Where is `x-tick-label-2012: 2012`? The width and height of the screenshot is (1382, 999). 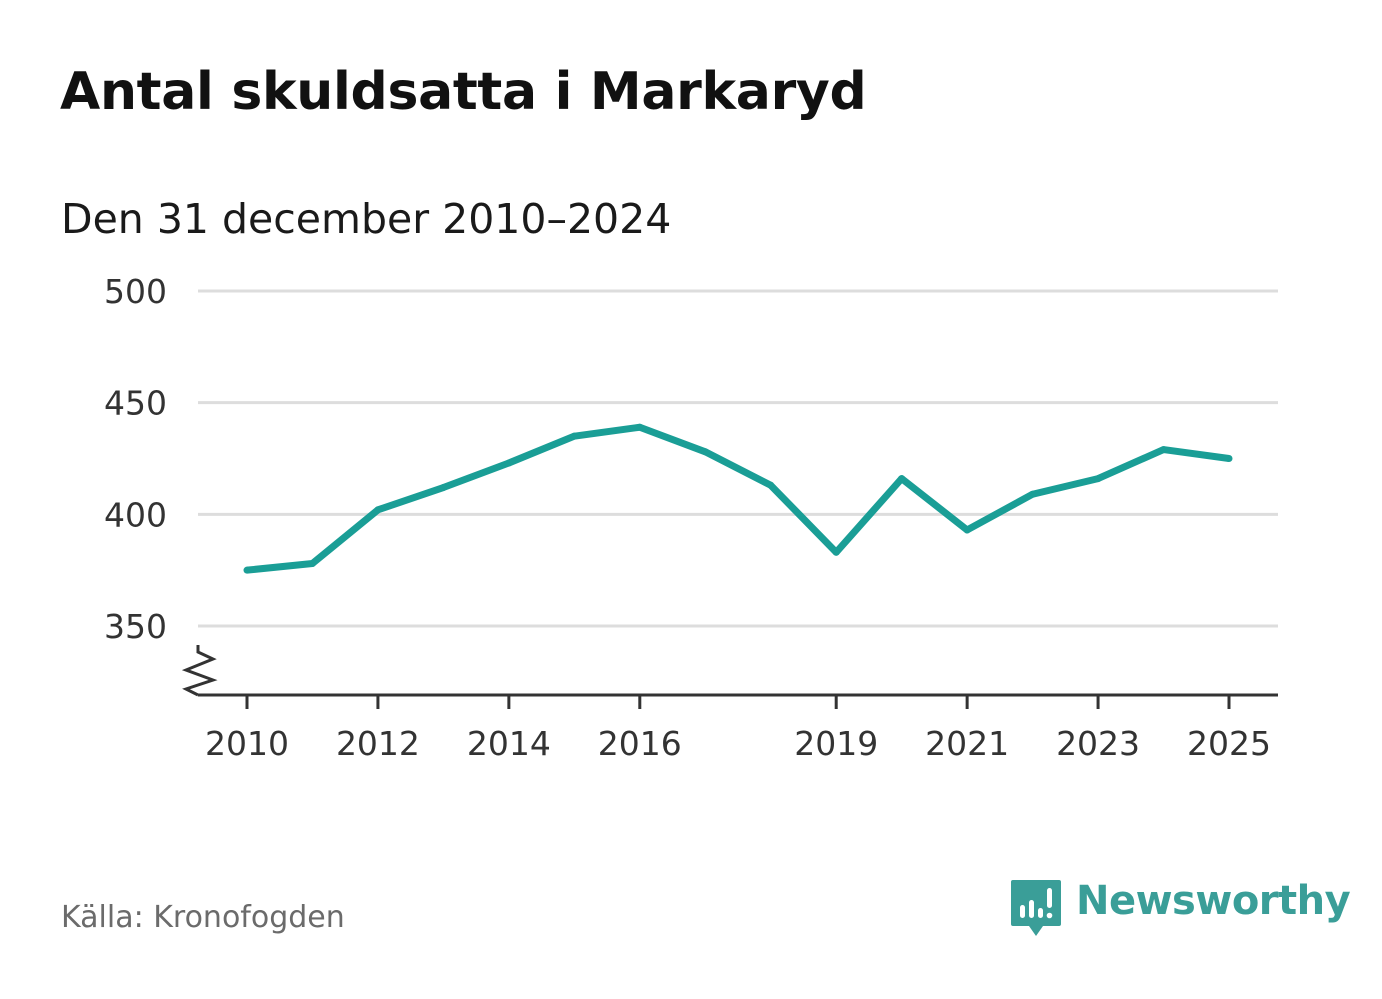
x-tick-label-2012: 2012 is located at coordinates (378, 743).